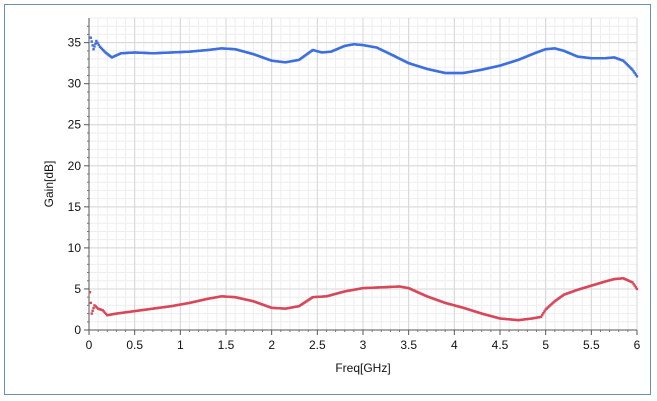 Image resolution: width=657 pixels, height=401 pixels. I want to click on y-tick-label: 10, so click(75, 248).